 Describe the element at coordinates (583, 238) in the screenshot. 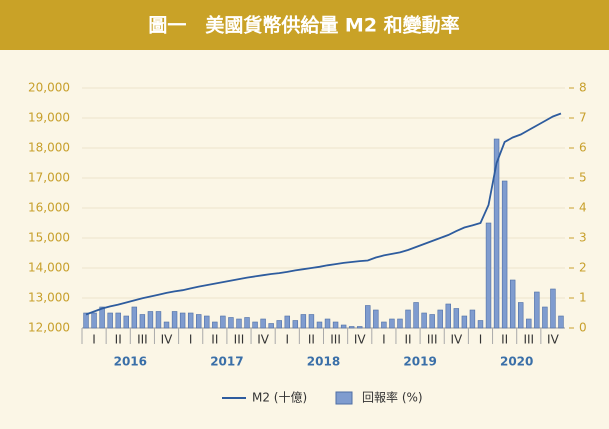

I see `y2-tick-label: 3` at that location.